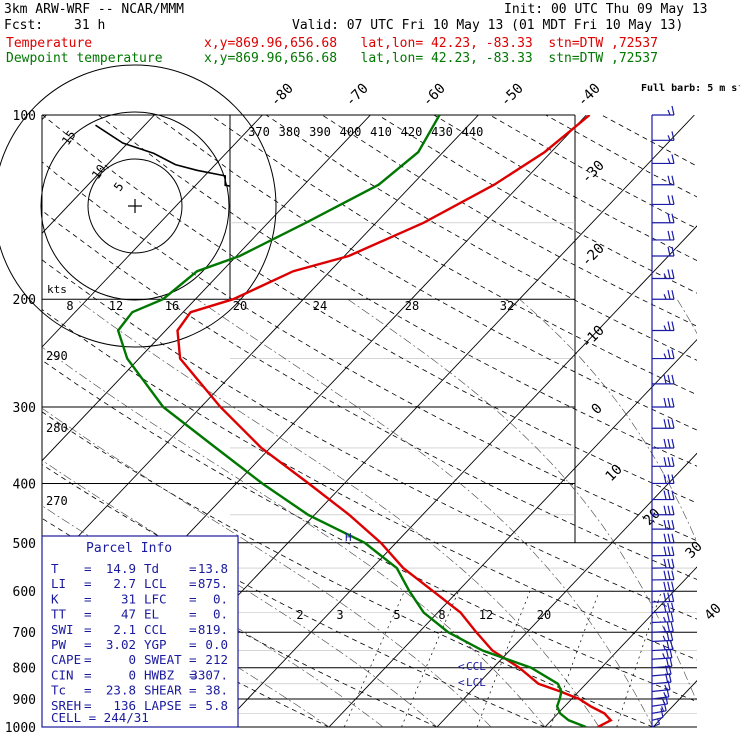 This screenshot has width=740, height=740. I want to click on theta-label: 280, so click(57, 428).